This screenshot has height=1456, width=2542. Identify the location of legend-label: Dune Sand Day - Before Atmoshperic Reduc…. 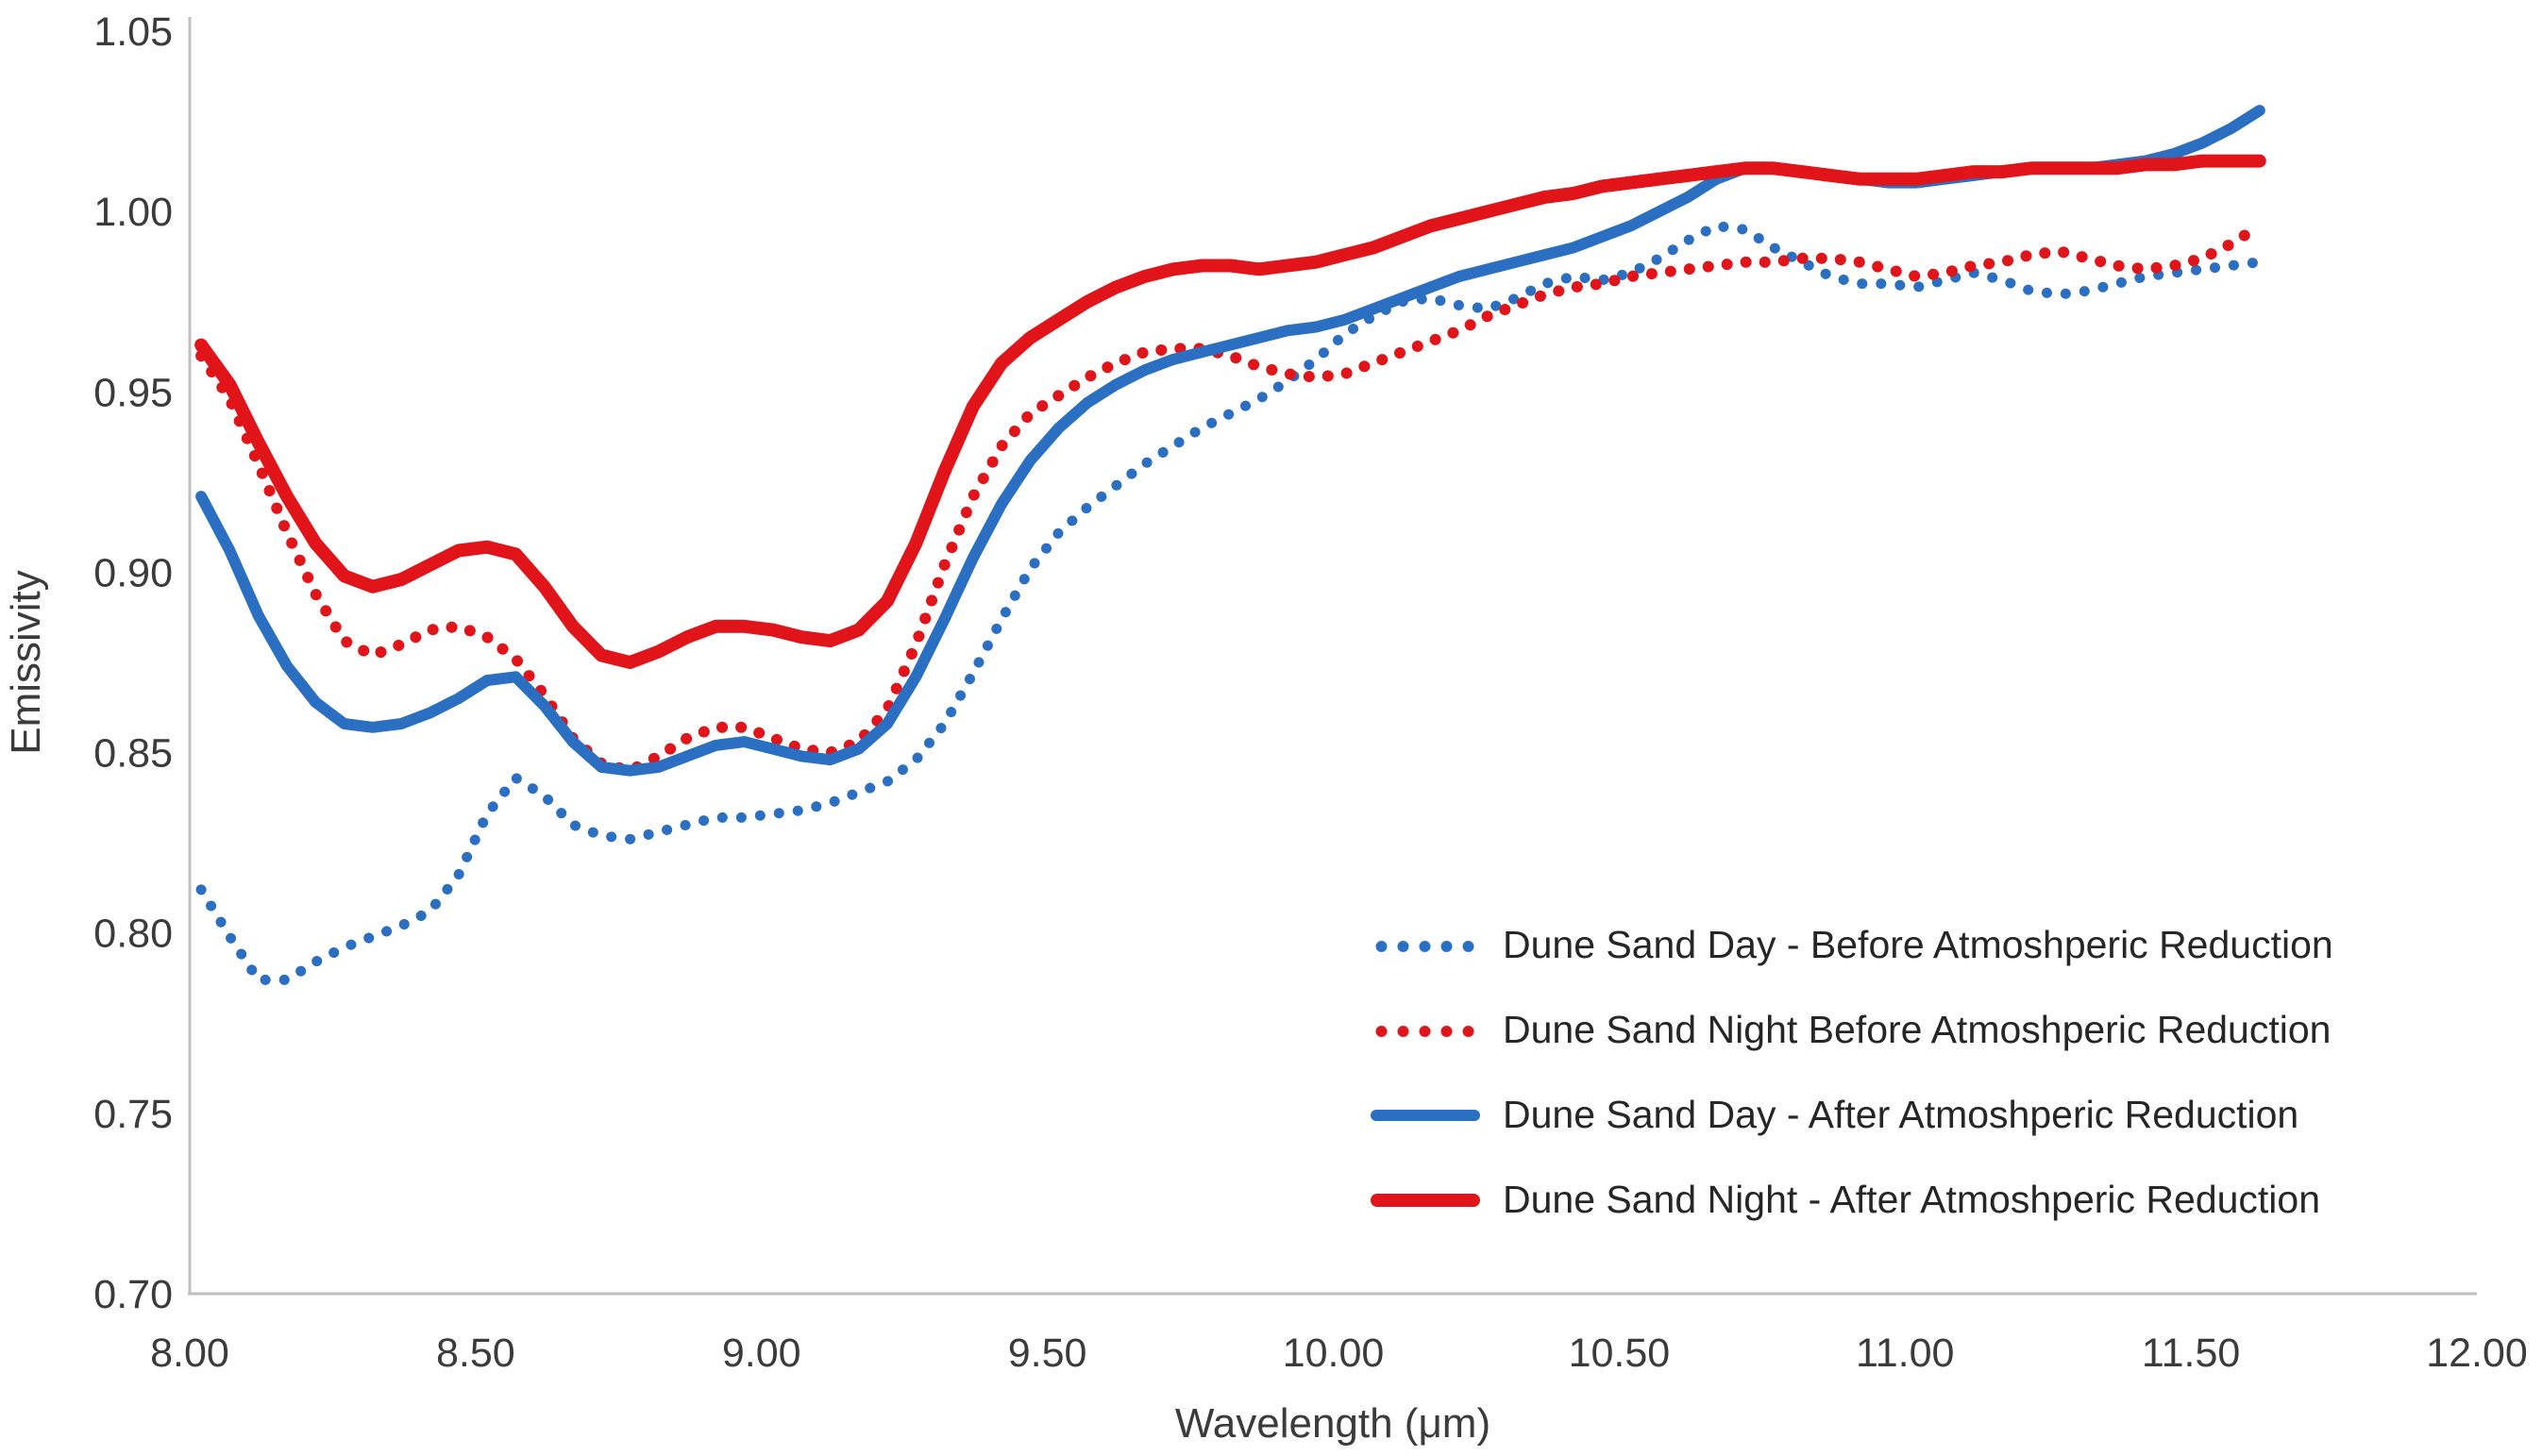
(1918, 944).